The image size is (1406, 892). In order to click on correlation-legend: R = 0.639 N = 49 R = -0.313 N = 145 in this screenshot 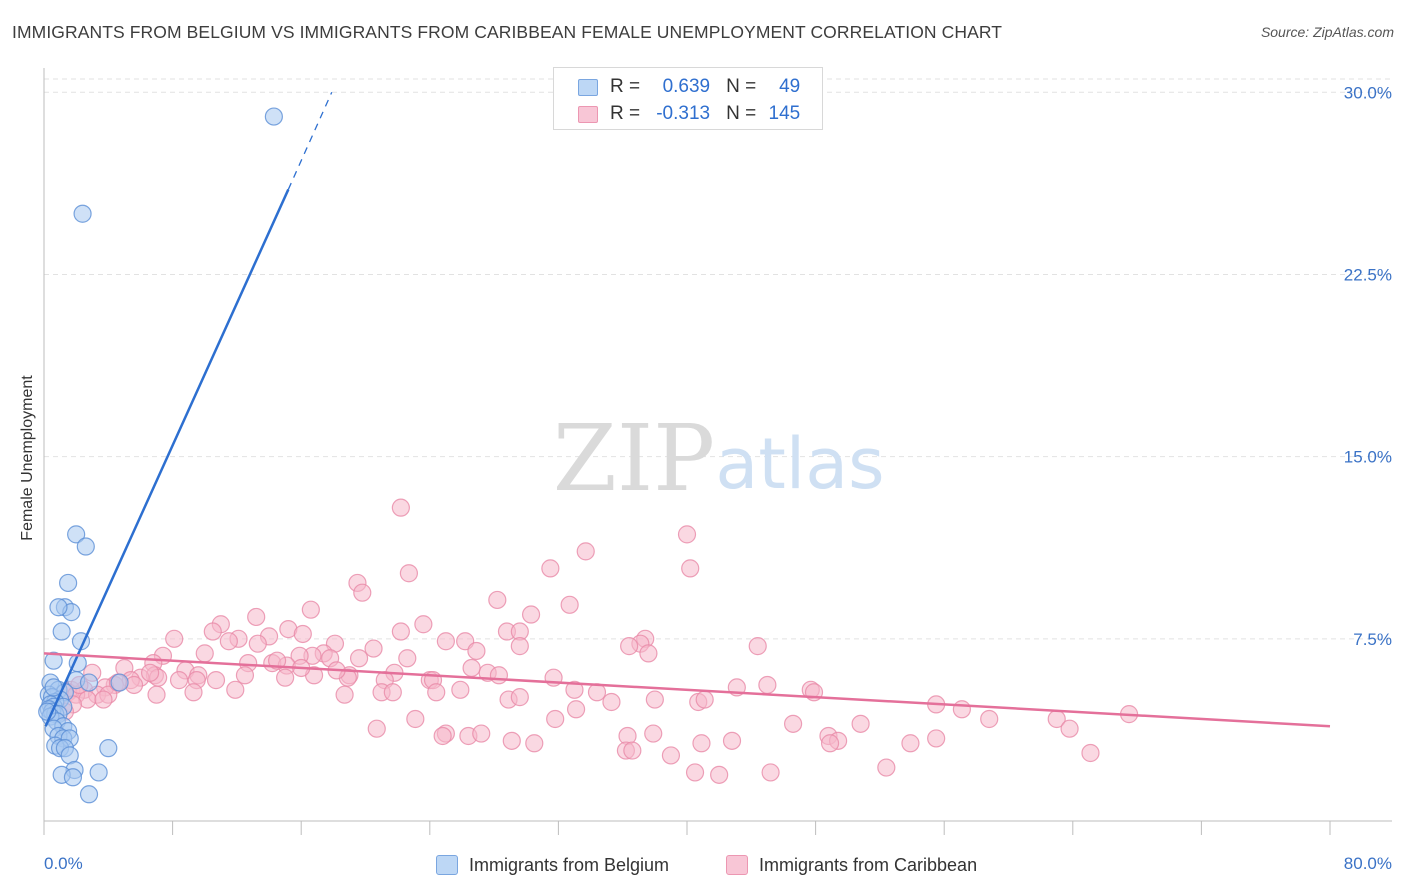, I will do `click(688, 98)`.